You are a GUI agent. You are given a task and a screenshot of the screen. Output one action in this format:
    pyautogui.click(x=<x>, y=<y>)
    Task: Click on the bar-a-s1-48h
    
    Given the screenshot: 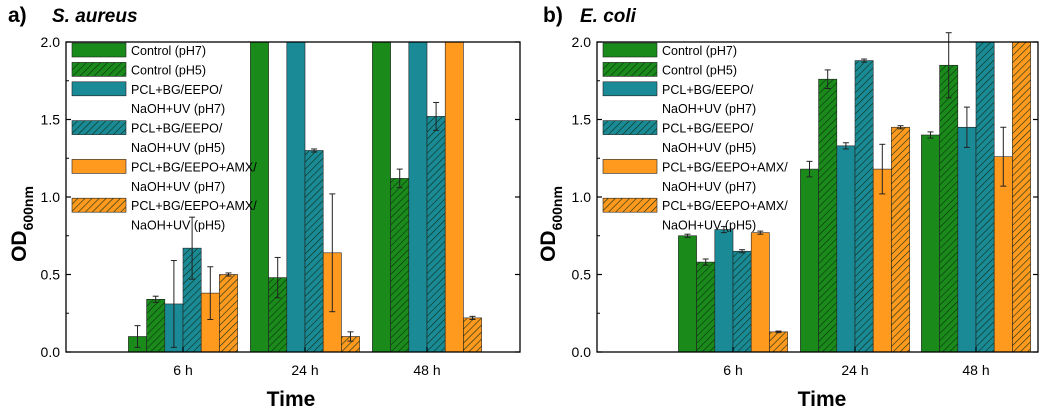 What is the action you would take?
    pyautogui.click(x=381, y=197)
    